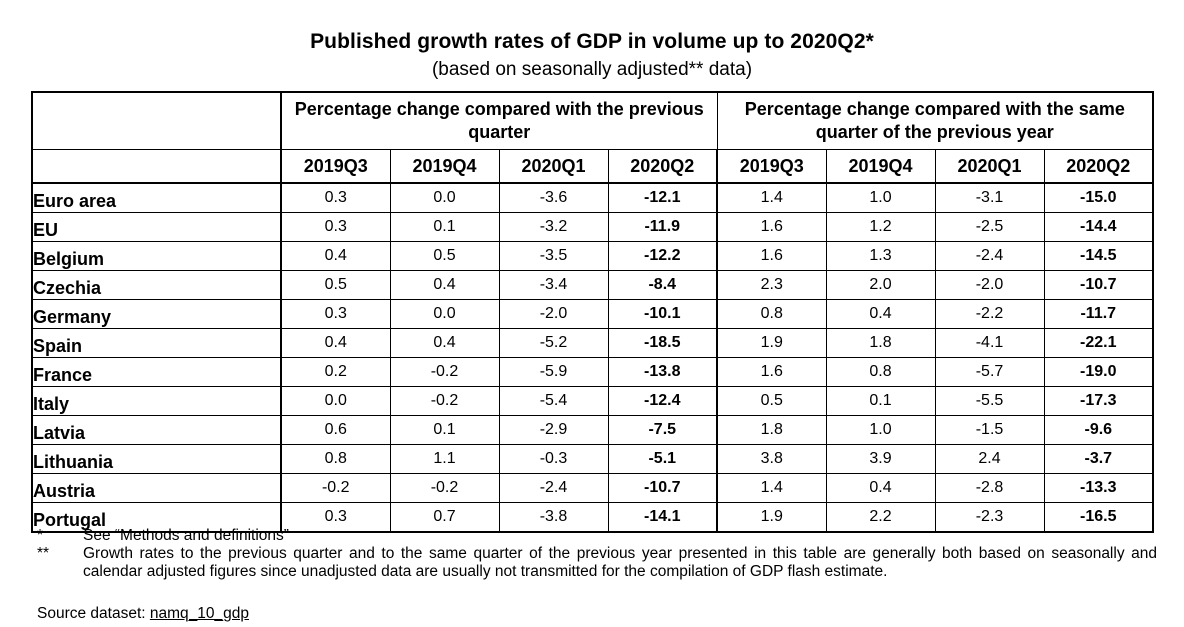 This screenshot has width=1184, height=627. What do you see at coordinates (1099, 314) in the screenshot?
I see `table-cell: -11.7` at bounding box center [1099, 314].